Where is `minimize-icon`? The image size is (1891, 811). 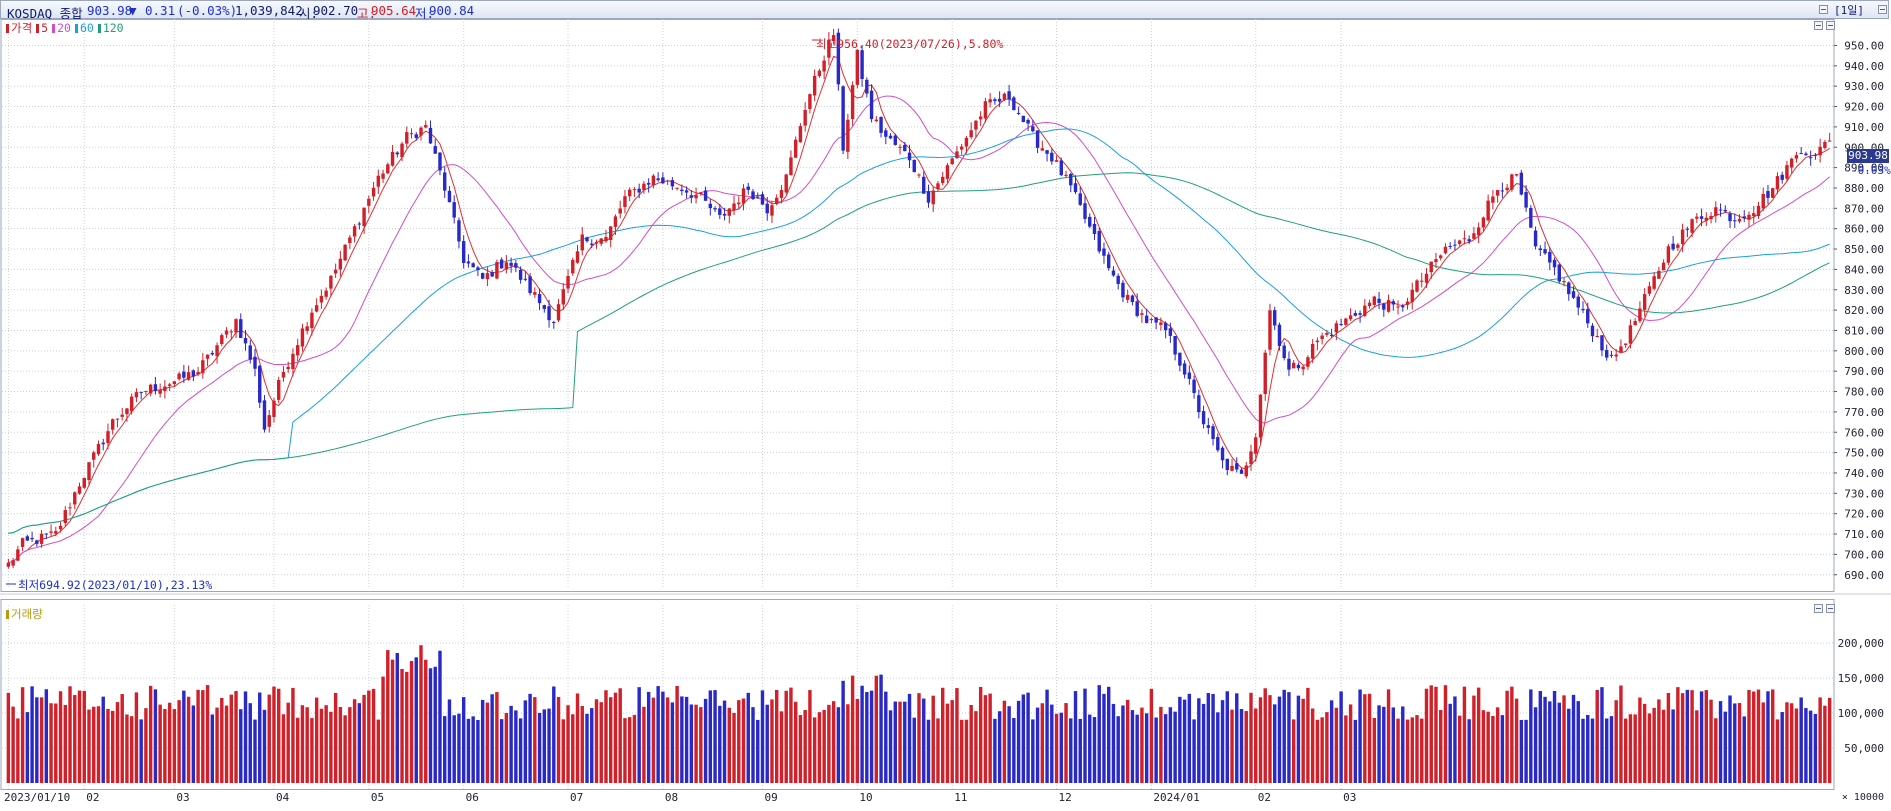 minimize-icon is located at coordinates (1823, 9).